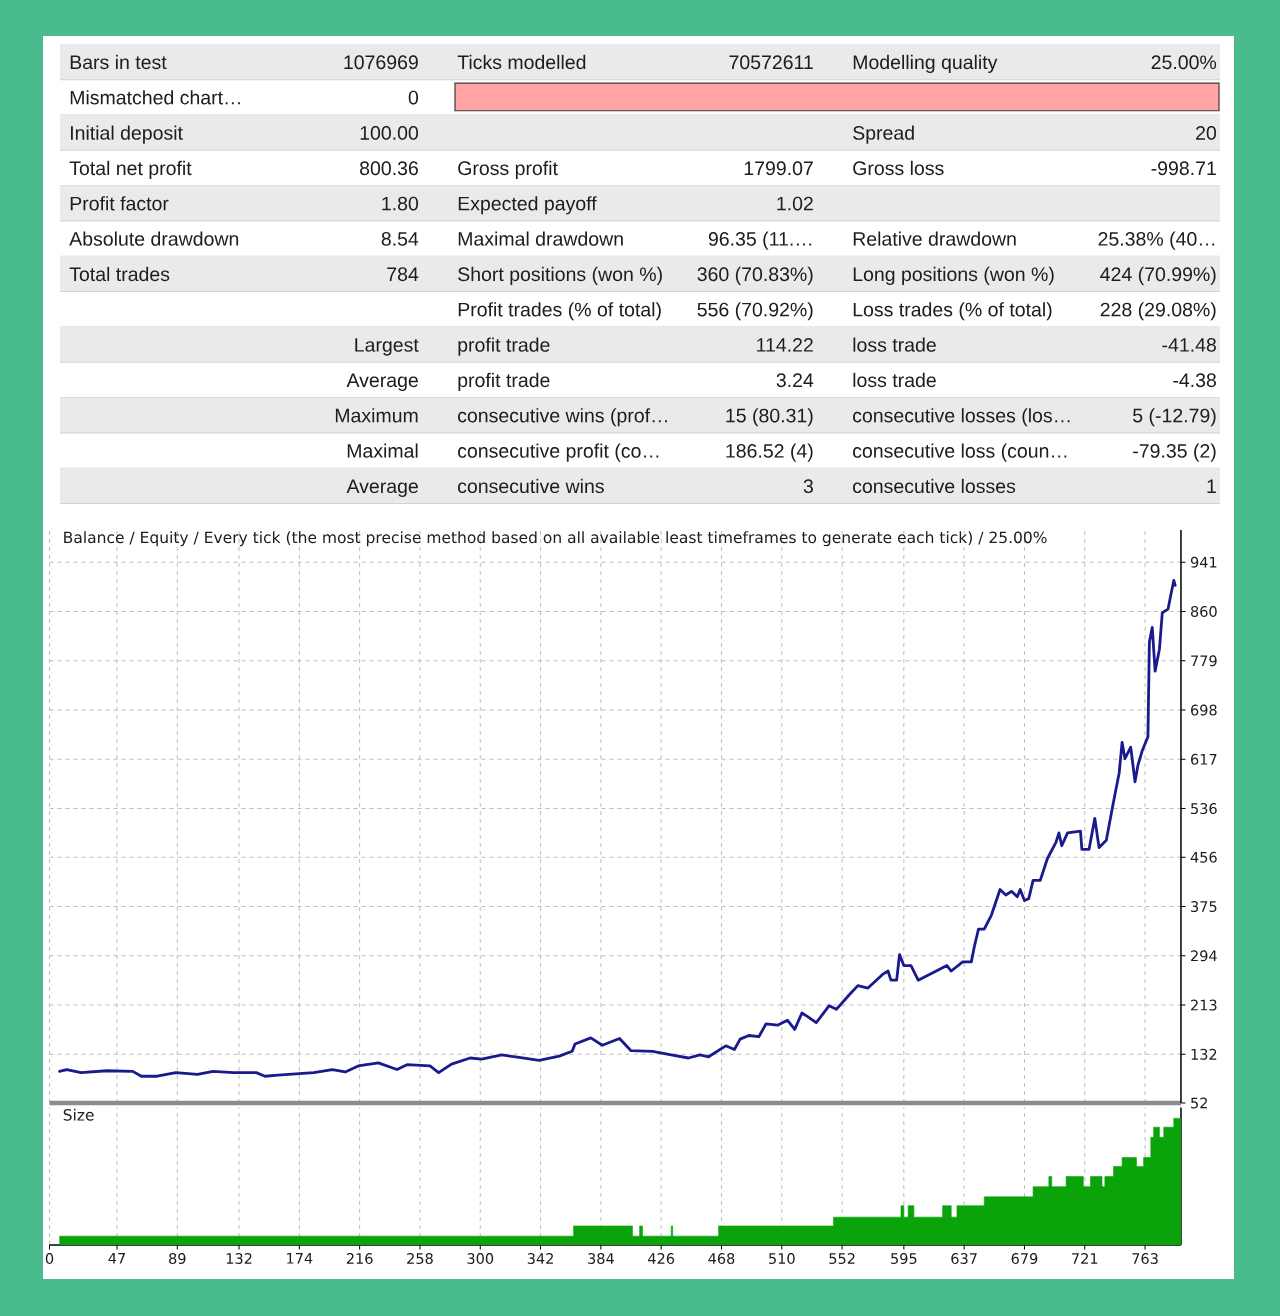 The width and height of the screenshot is (1280, 1316). I want to click on text: 228 (29.08%), so click(1158, 311).